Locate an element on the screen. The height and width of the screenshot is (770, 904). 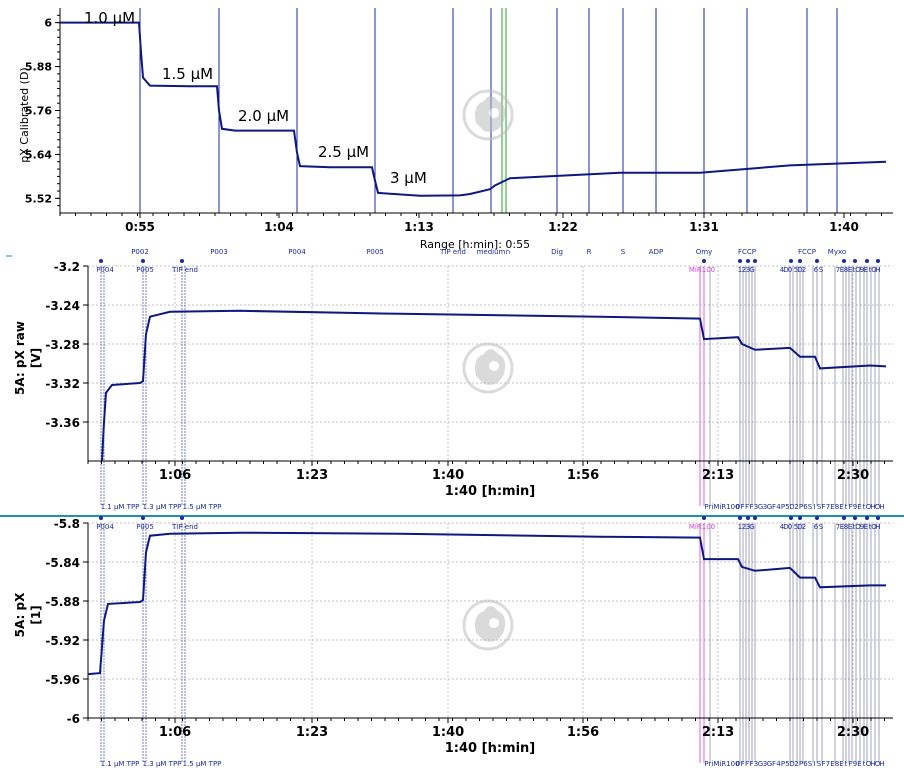
x-tick-label: 1:56 is located at coordinates (583, 475).